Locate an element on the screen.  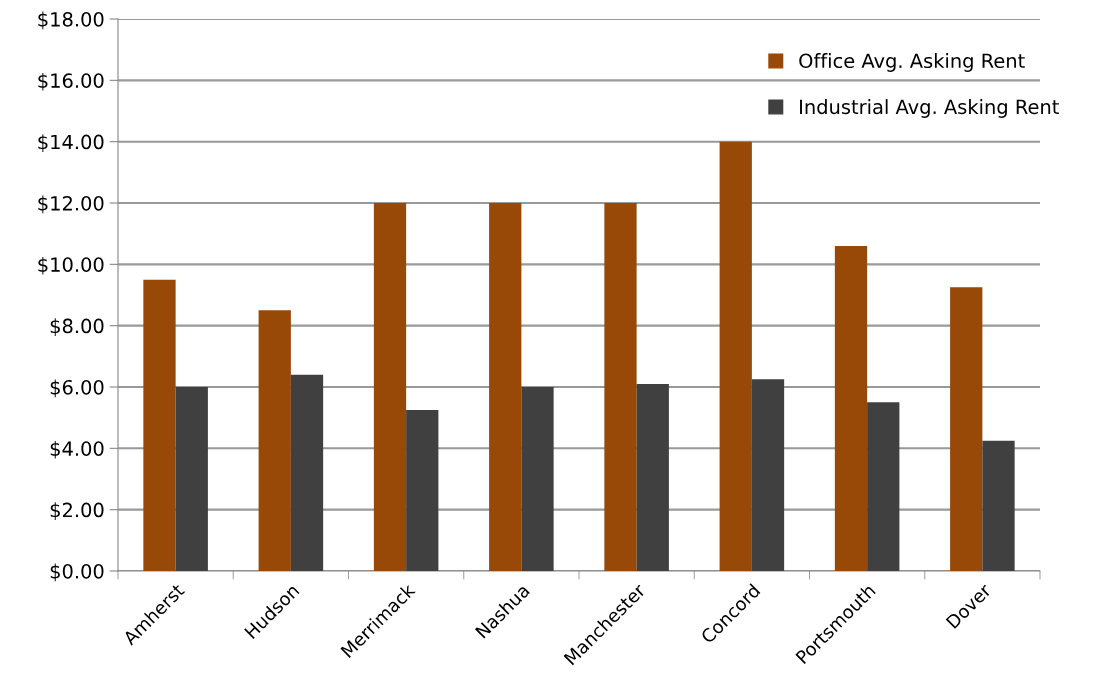
y-tick-label: $14.00 is located at coordinates (71, 143).